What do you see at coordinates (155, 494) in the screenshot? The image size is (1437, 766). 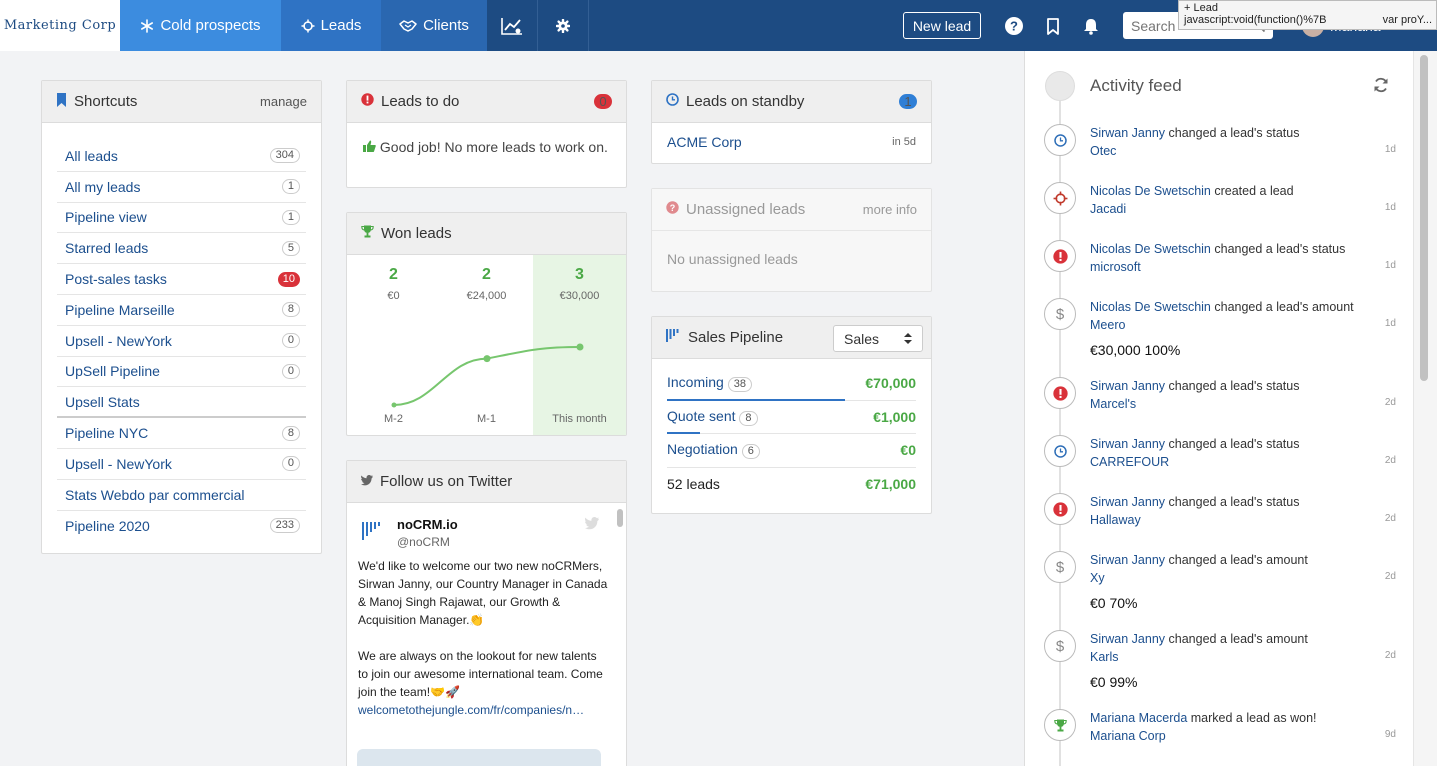 I see `shortcut-label: Stats Webdo par commercial` at bounding box center [155, 494].